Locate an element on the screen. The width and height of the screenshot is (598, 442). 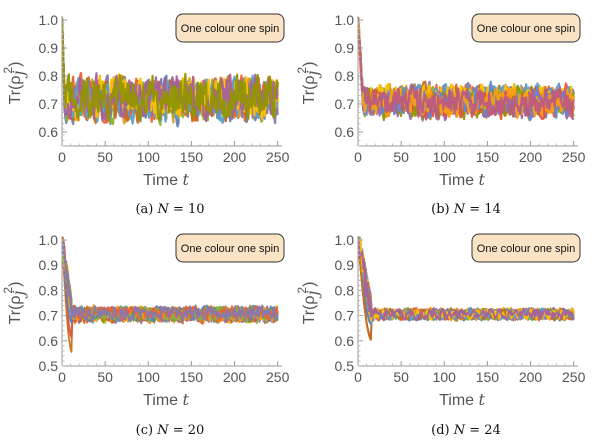
panel-caption: (a) N = 10 is located at coordinates (169, 209).